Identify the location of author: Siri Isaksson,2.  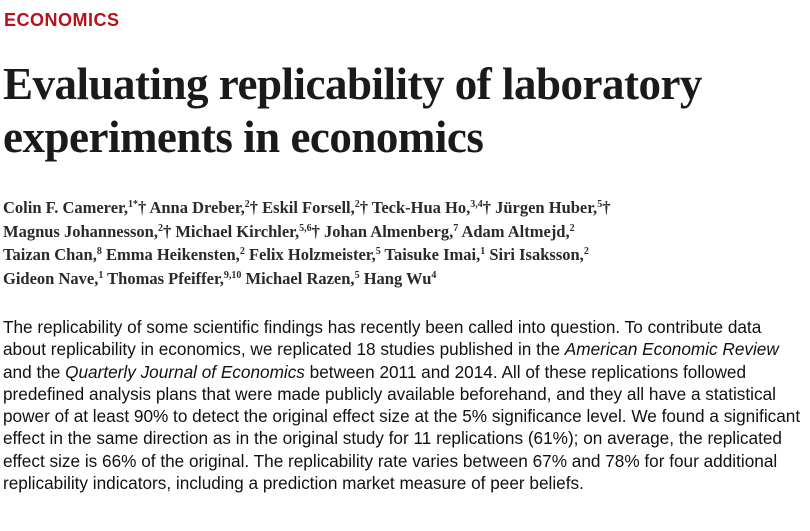
(539, 254).